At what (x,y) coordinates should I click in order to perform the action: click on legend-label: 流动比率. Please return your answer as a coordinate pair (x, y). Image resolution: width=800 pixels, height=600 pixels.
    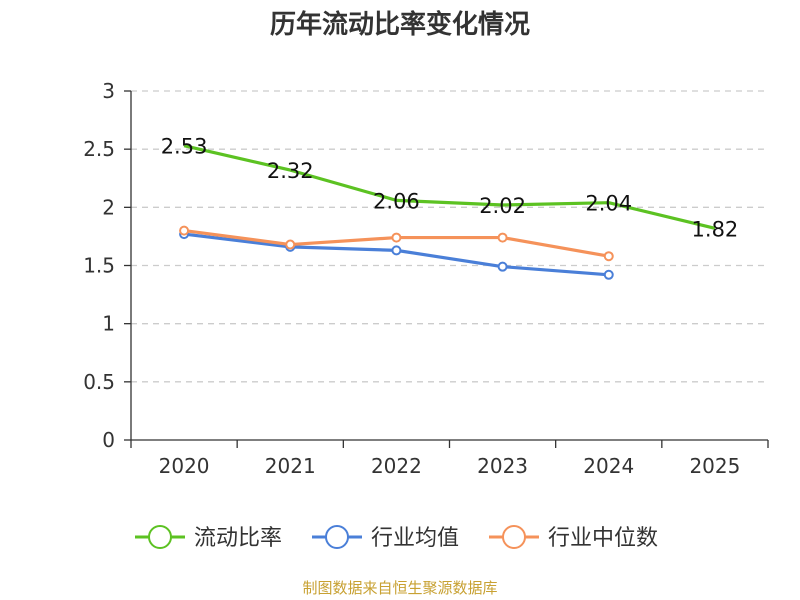
    Looking at the image, I should click on (238, 538).